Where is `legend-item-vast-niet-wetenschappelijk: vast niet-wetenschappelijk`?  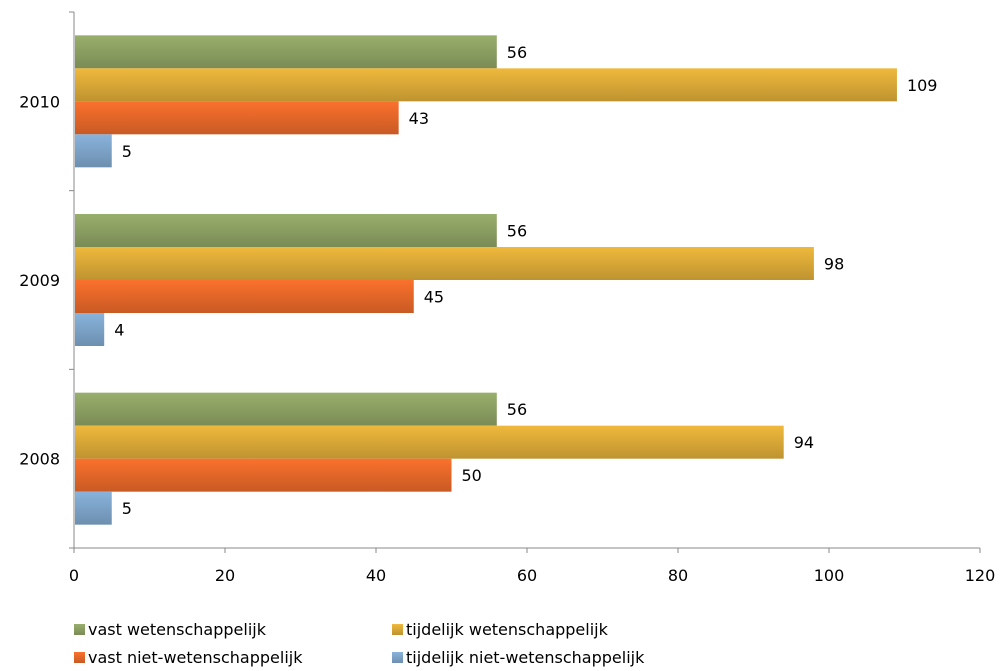 legend-item-vast-niet-wetenschappelijk: vast niet-wetenschappelijk is located at coordinates (233, 657).